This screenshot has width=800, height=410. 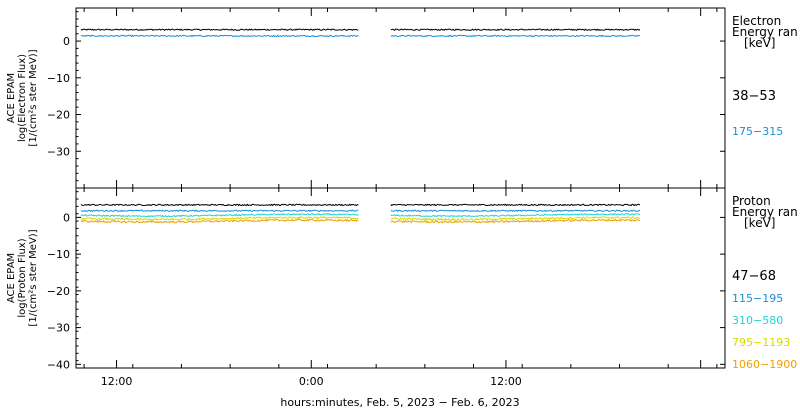 What do you see at coordinates (33, 97) in the screenshot?
I see `electron-y-axis-label: [1/(cm²s ster MeV)]` at bounding box center [33, 97].